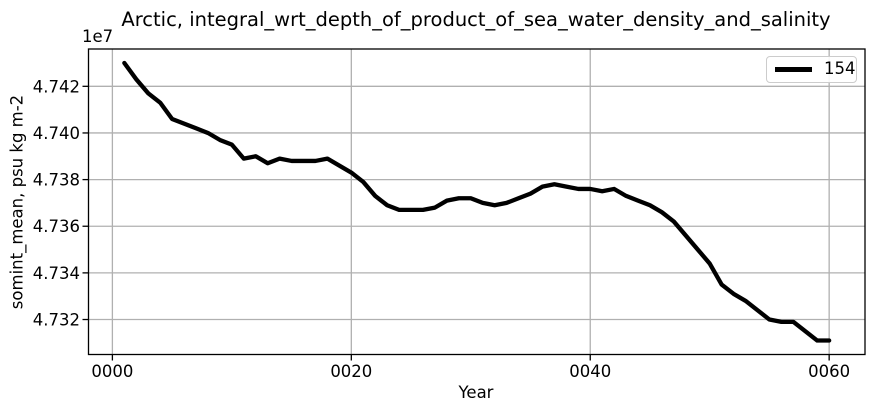 This screenshot has height=412, width=874. I want to click on y-tick-label: 4.742, so click(56, 86).